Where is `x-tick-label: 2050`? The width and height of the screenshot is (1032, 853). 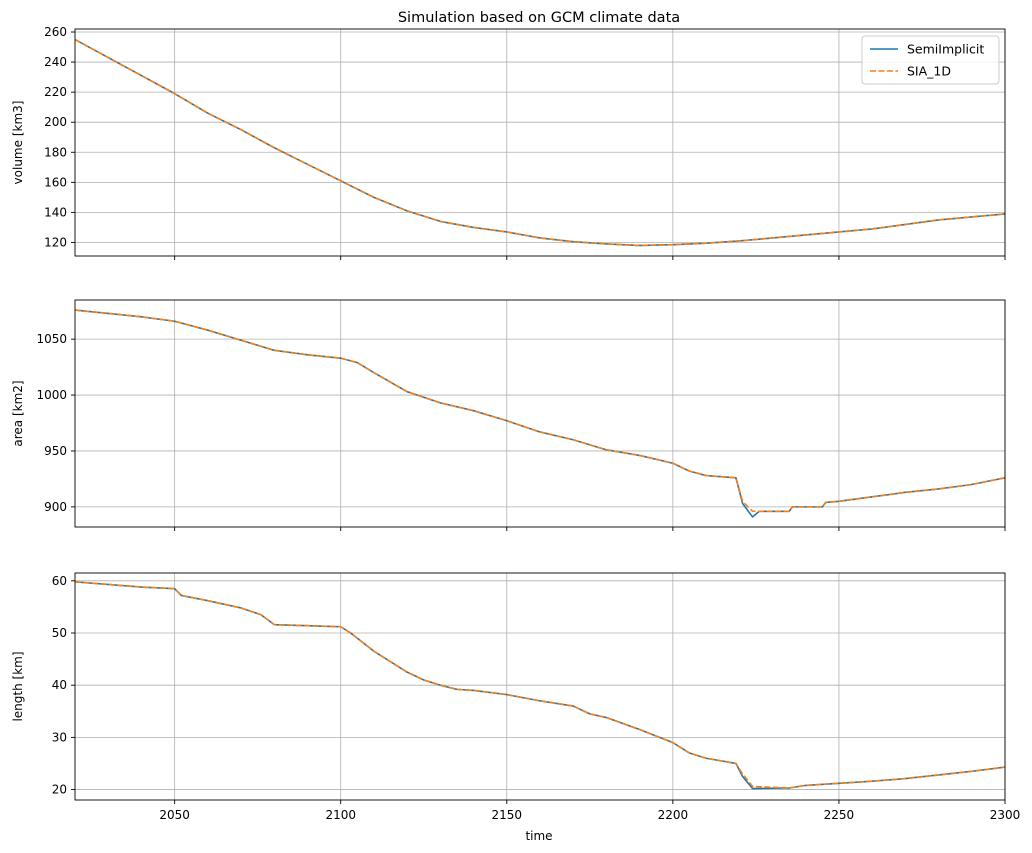
x-tick-label: 2050 is located at coordinates (174, 815).